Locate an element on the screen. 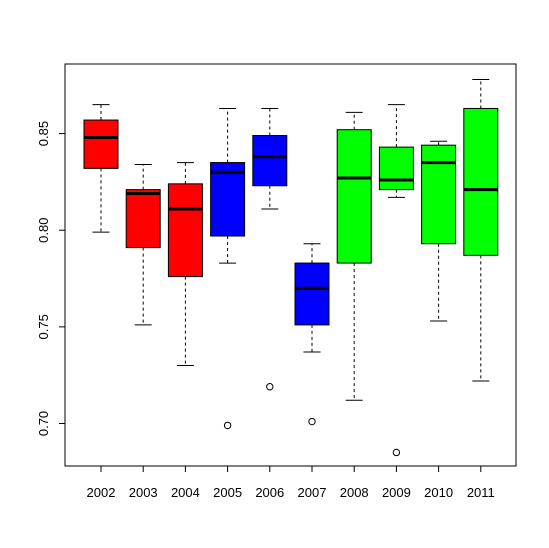  box-2004 is located at coordinates (185, 264).